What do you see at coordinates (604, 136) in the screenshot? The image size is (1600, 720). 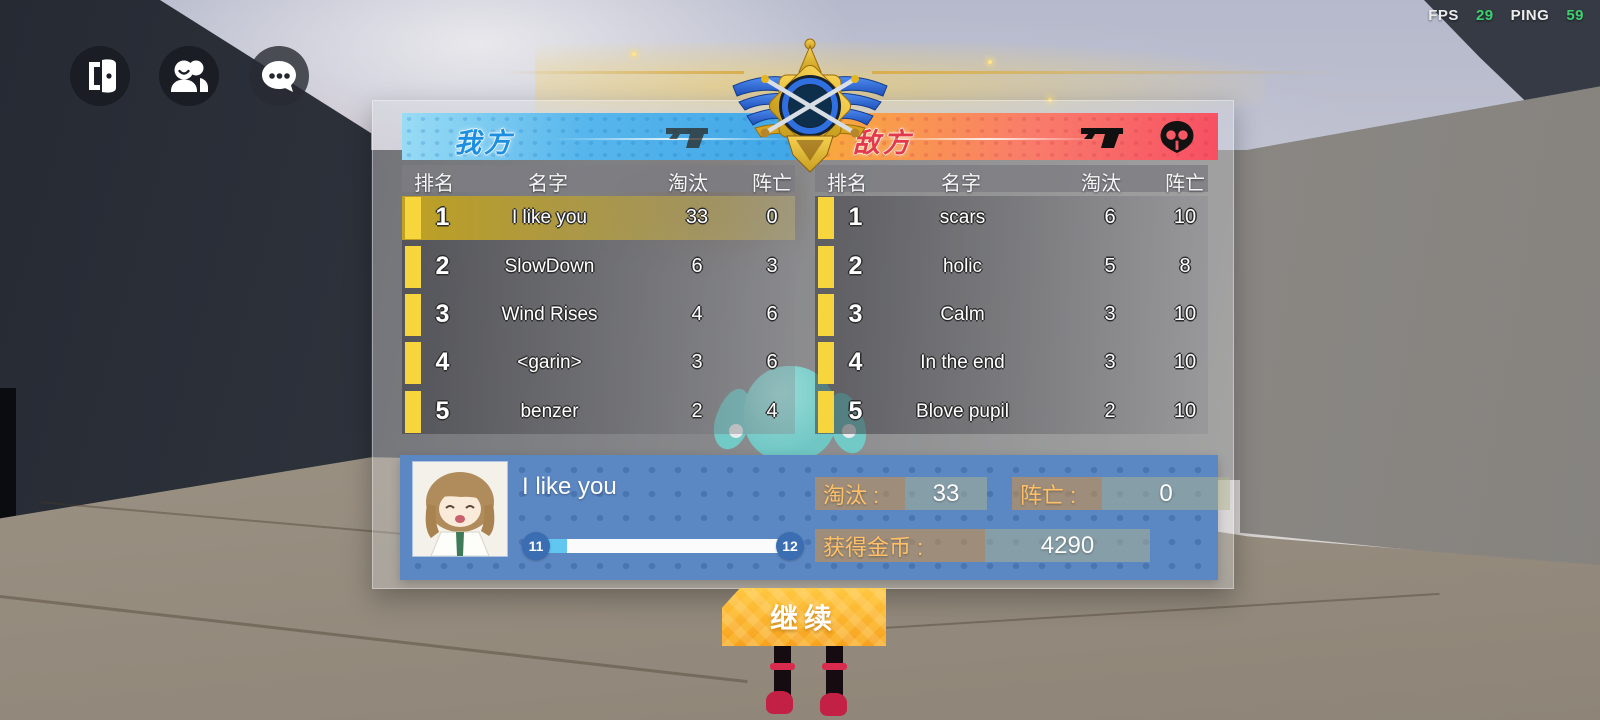 I see `ally-team-banner: 我方` at bounding box center [604, 136].